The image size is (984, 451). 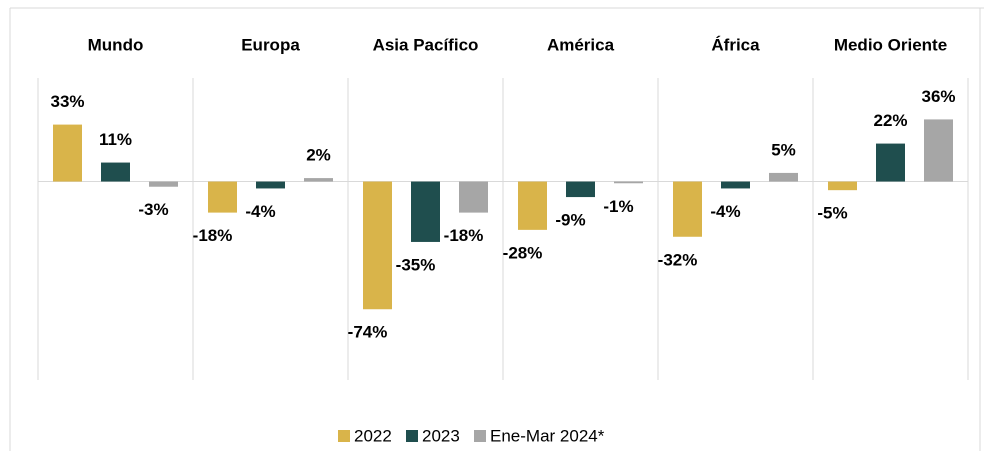 What do you see at coordinates (373, 435) in the screenshot?
I see `legend-label: 2022` at bounding box center [373, 435].